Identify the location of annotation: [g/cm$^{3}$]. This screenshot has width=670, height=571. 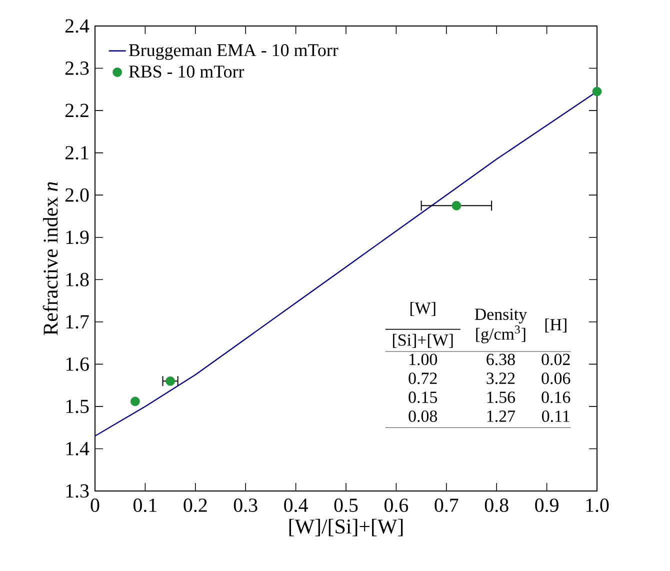
(501, 334).